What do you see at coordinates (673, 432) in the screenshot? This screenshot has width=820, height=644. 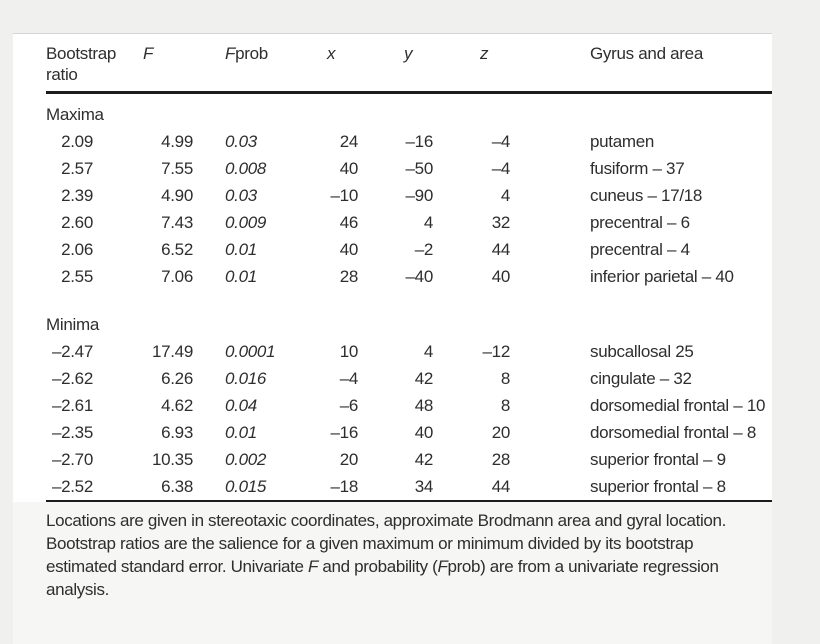 I see `cell-gyrus-and-area: dorsomedial frontal – 8` at bounding box center [673, 432].